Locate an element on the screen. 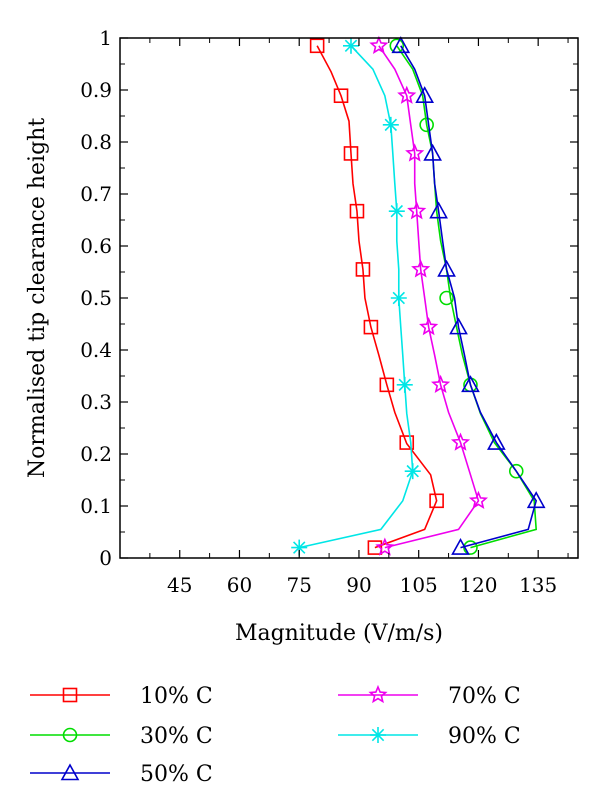 This screenshot has height=808, width=600. y-tick-label: 0.3 is located at coordinates (96, 402).